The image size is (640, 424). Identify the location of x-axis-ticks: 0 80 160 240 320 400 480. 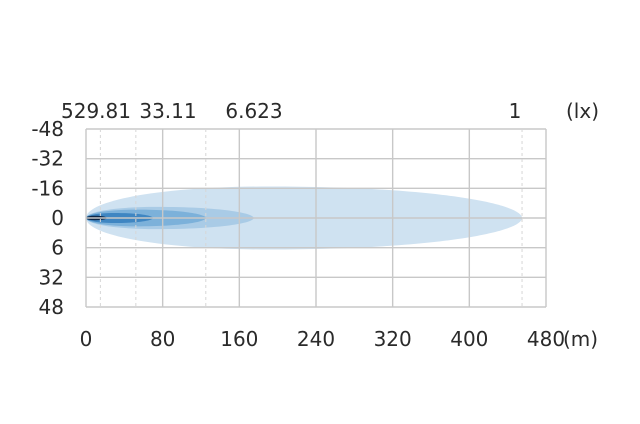
(322, 339).